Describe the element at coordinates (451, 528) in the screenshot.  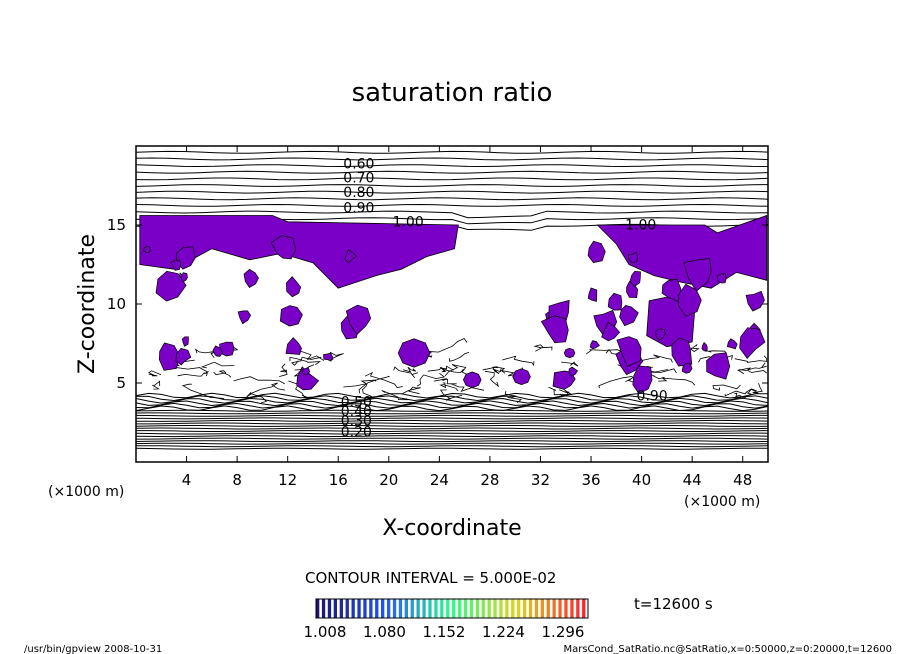
I see `x-axis-label: X-coordinate` at that location.